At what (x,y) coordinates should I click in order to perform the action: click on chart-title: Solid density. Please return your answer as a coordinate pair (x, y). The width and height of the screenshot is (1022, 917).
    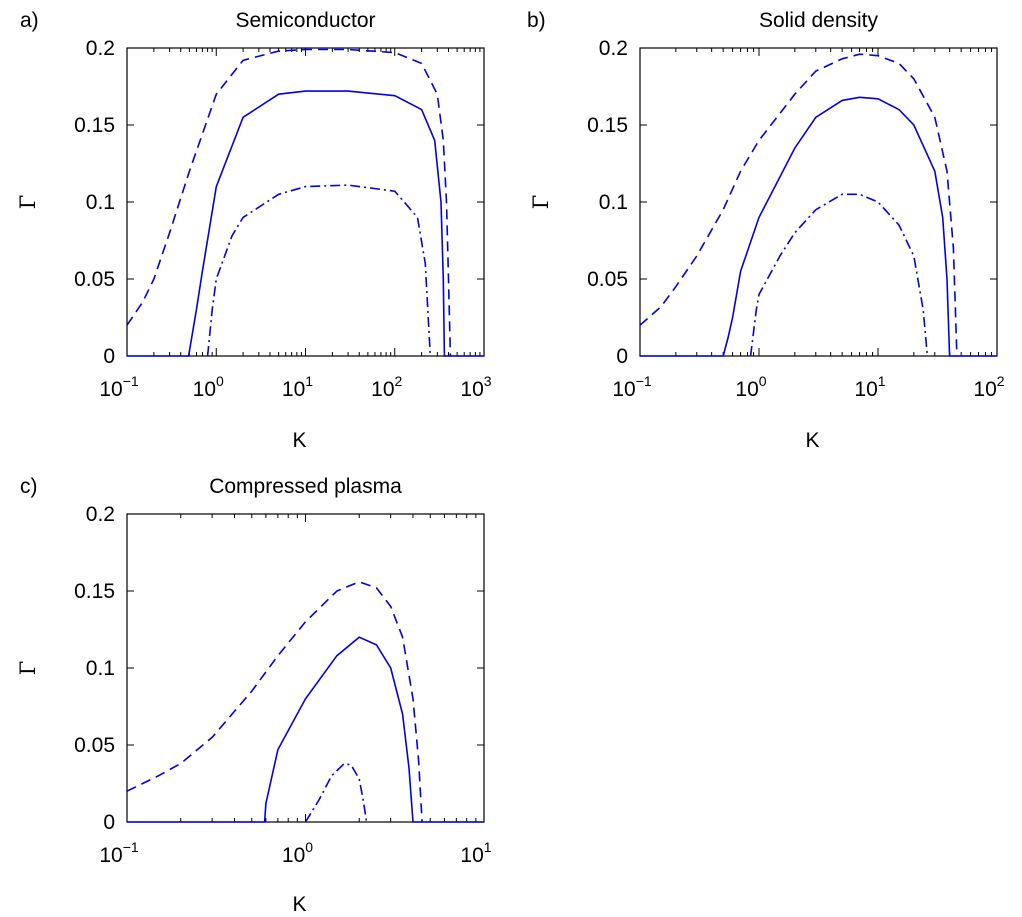
    Looking at the image, I should click on (819, 20).